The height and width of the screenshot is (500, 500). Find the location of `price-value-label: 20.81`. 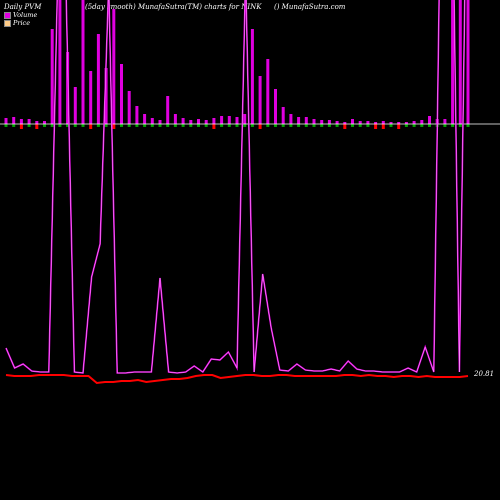

price-value-label: 20.81 is located at coordinates (483, 374).